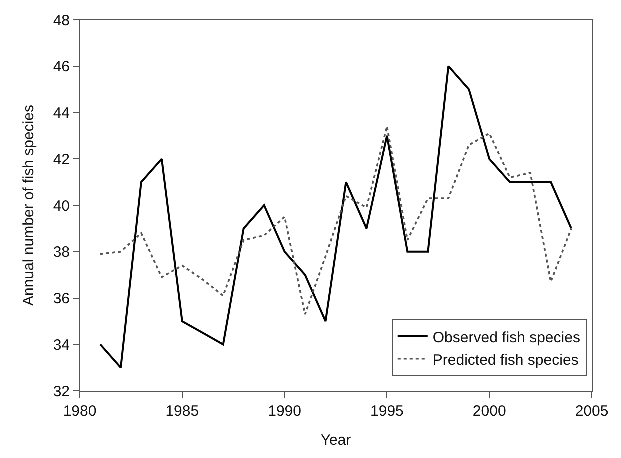 Image resolution: width=621 pixels, height=458 pixels. I want to click on x-tick-label: 1990, so click(285, 411).